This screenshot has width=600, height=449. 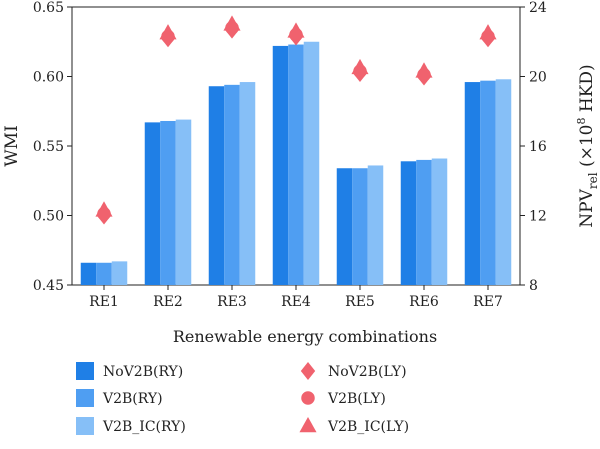 I want to click on legend-label: NoV2B(LY), so click(x=367, y=372).